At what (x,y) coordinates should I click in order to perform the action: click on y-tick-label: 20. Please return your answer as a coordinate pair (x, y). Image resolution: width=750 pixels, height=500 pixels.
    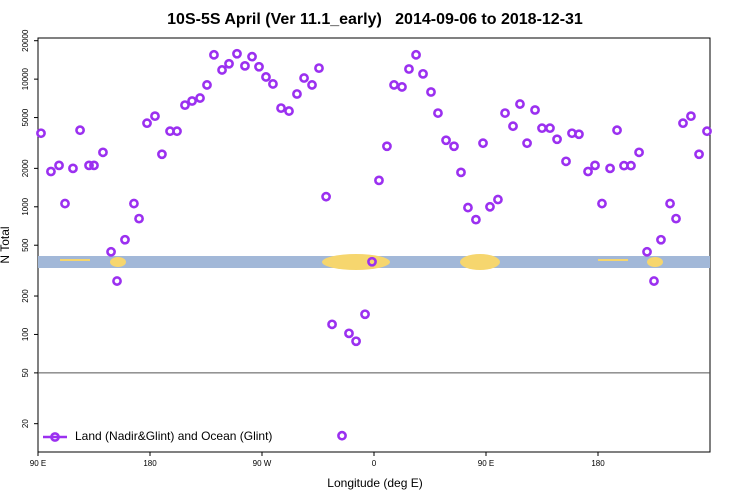
    Looking at the image, I should click on (25, 423).